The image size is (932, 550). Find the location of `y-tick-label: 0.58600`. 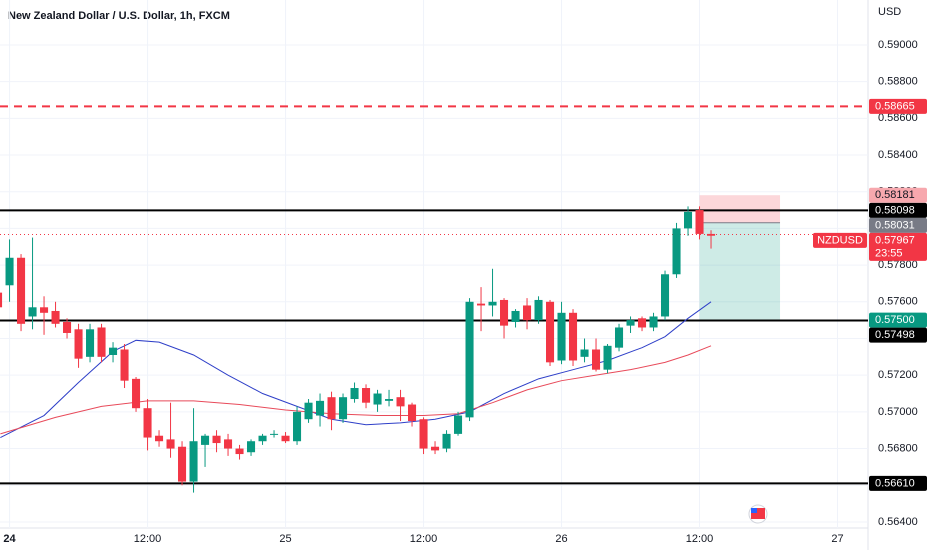

y-tick-label: 0.58600 is located at coordinates (898, 118).